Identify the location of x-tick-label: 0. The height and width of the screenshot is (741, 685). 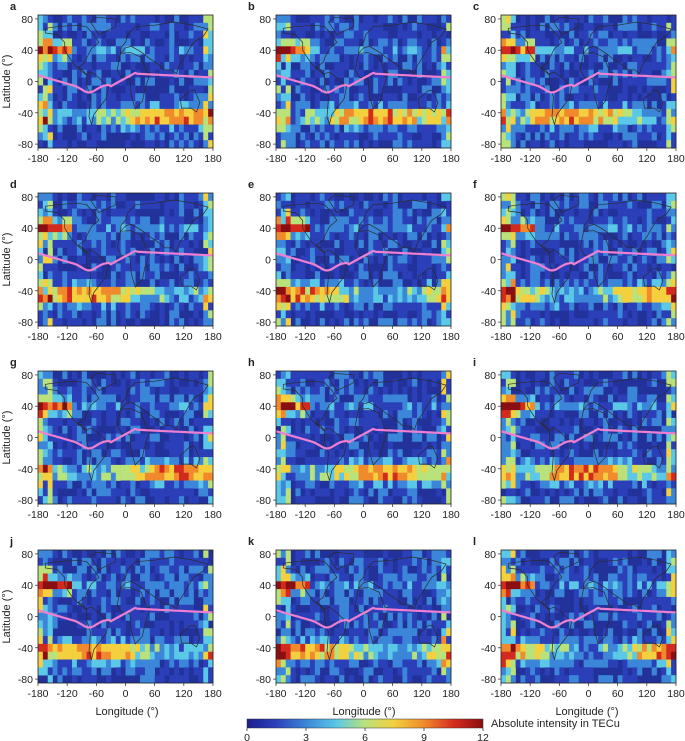
(589, 159).